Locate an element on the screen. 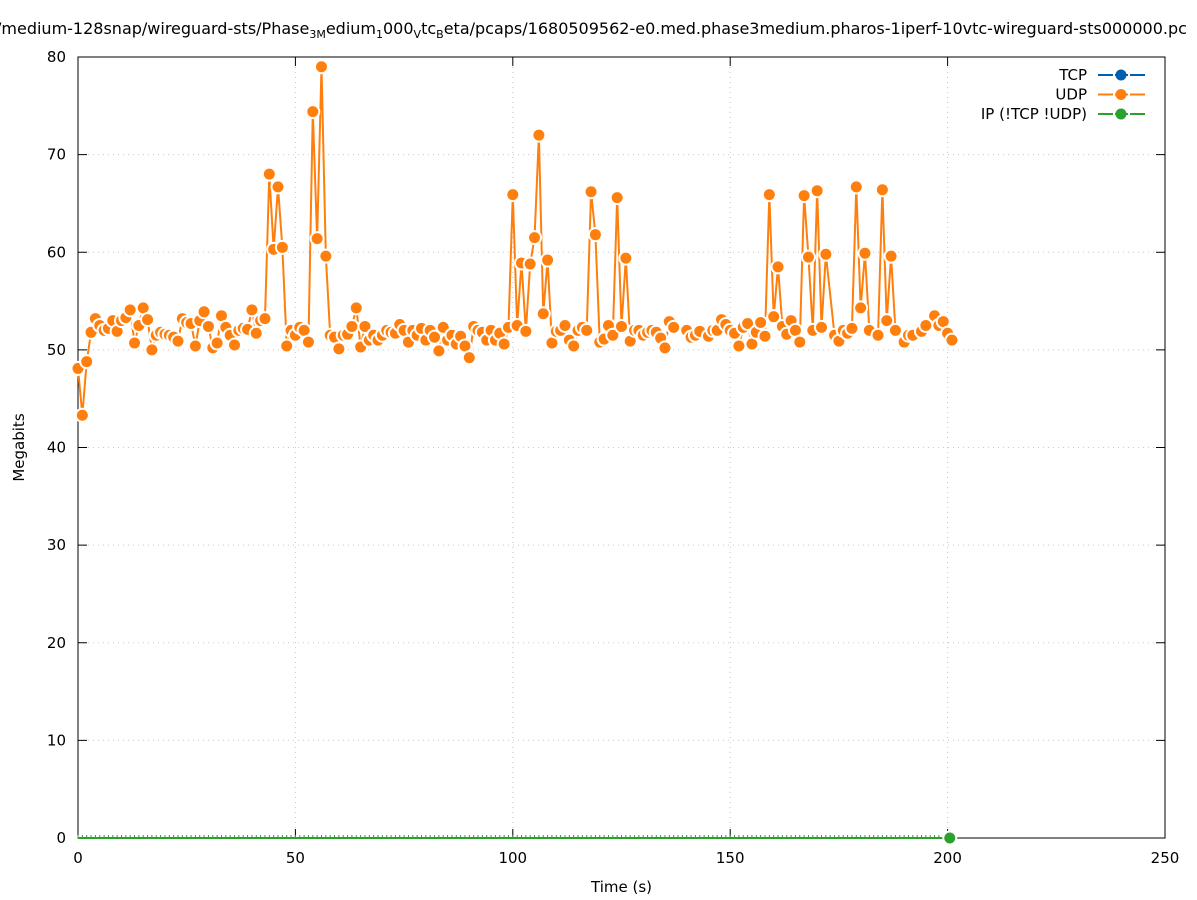 This screenshot has height=900, width=1197. y-tick-label: 80 is located at coordinates (56, 57).